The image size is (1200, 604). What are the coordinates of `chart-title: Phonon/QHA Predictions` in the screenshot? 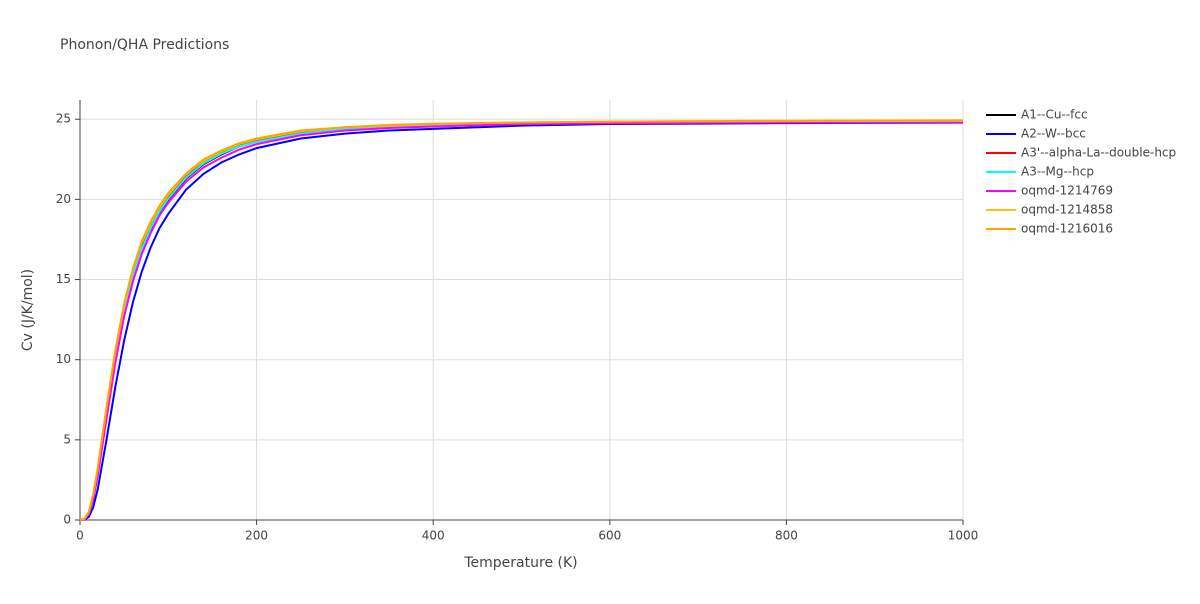 It's located at (144, 45).